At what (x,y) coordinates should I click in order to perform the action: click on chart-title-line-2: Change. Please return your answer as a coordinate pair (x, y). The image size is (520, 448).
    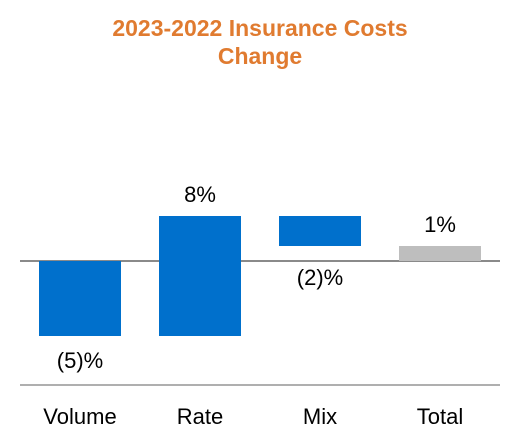
    Looking at the image, I should click on (260, 56).